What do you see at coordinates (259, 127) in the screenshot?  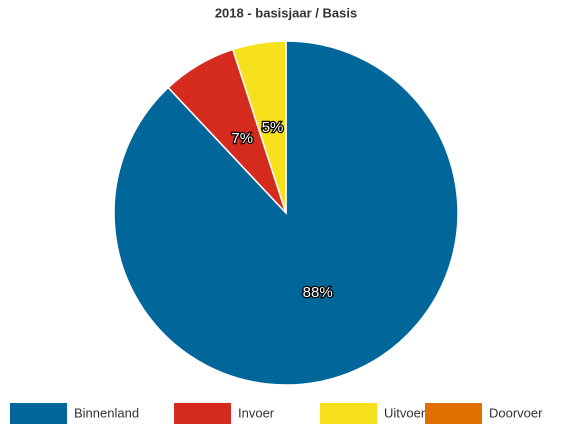 I see `pie-slice` at bounding box center [259, 127].